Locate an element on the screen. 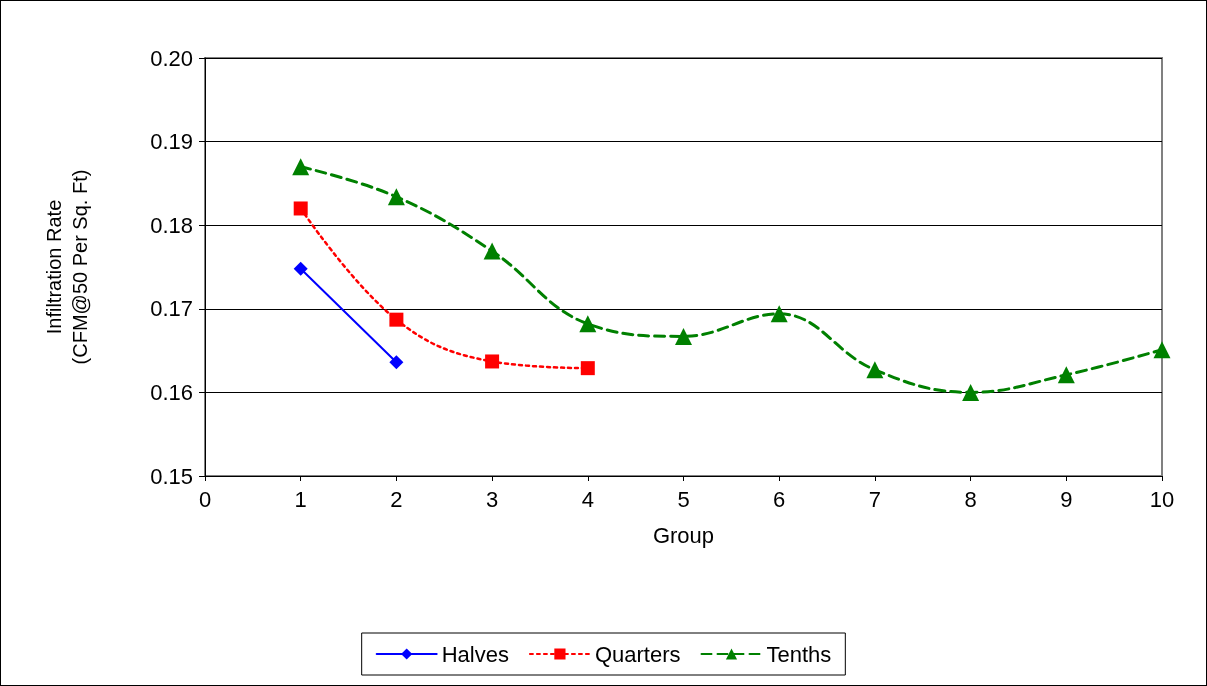 Image resolution: width=1207 pixels, height=686 pixels. y-tick-label: 0.17 is located at coordinates (171, 309).